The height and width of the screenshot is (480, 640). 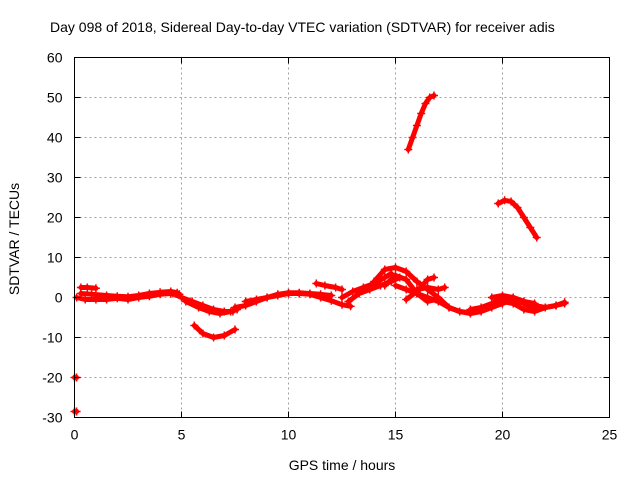 What do you see at coordinates (182, 435) in the screenshot?
I see `x-tick-label: 5` at bounding box center [182, 435].